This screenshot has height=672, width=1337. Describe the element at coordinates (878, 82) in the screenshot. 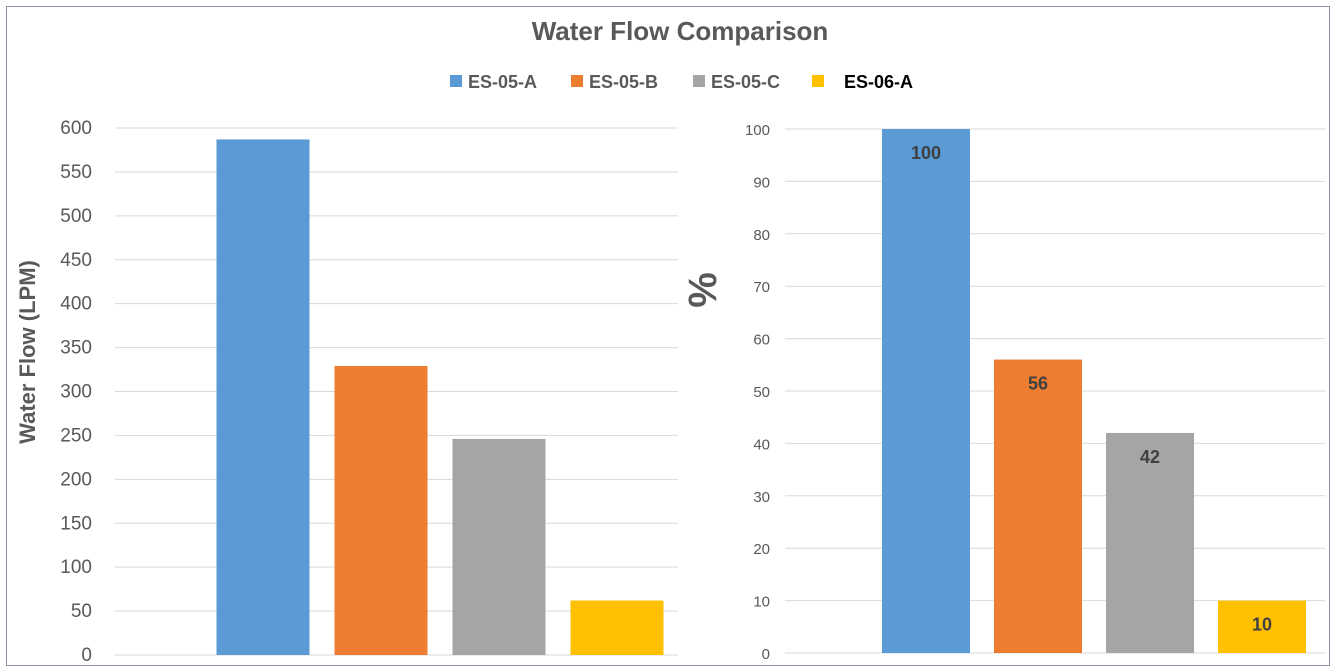

I see `legend-label-es-06-a: ES-06-A` at that location.